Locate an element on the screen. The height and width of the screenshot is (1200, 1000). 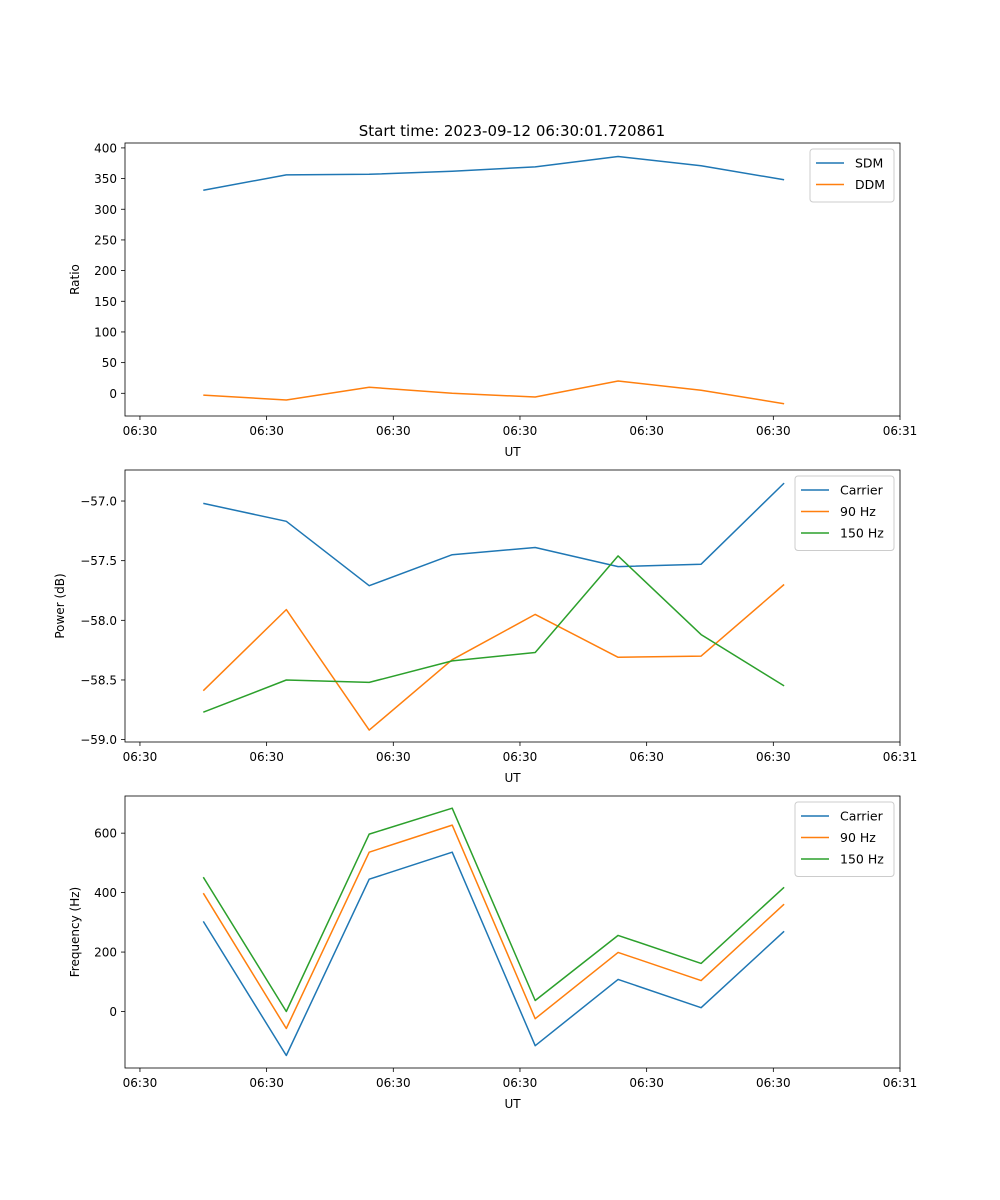
y-tick-label: 300 is located at coordinates (105, 210).